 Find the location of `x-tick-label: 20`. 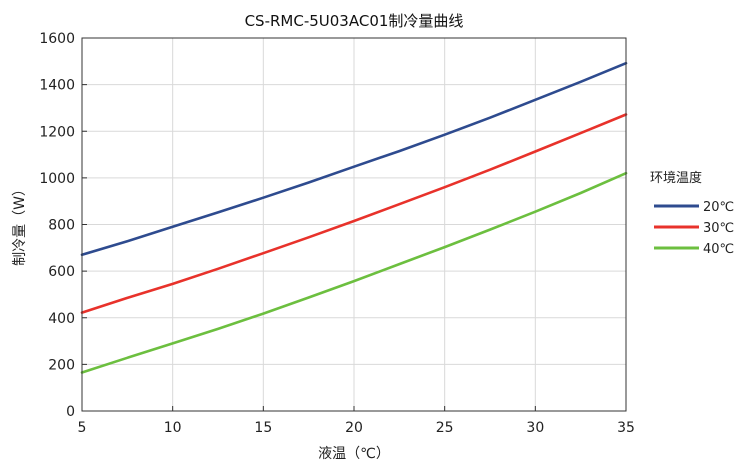

x-tick-label: 20 is located at coordinates (354, 428).